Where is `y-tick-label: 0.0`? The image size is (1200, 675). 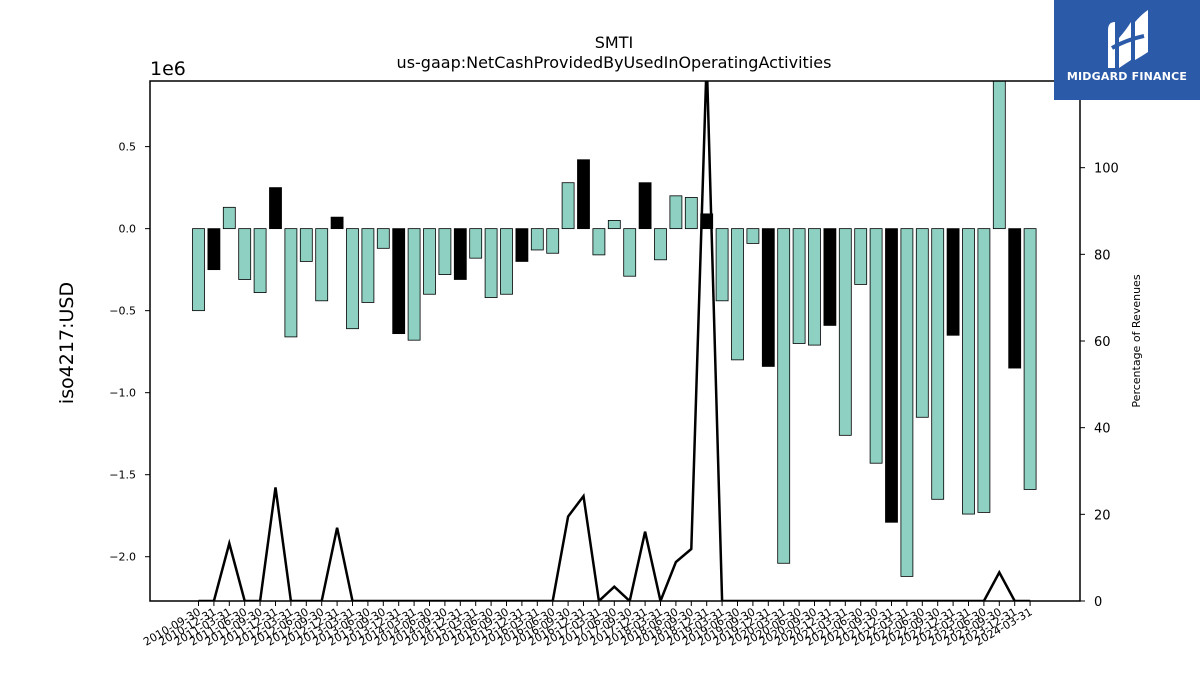
y-tick-label: 0.0 is located at coordinates (128, 229).